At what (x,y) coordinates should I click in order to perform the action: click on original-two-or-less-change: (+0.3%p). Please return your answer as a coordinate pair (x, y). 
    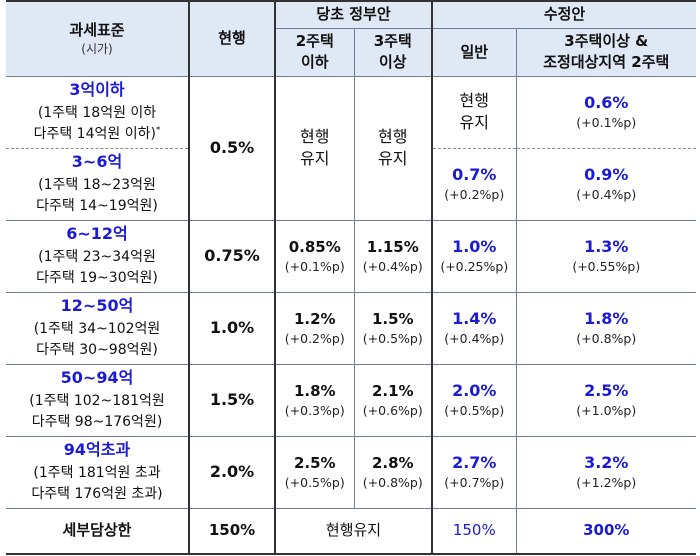
    Looking at the image, I should click on (314, 410).